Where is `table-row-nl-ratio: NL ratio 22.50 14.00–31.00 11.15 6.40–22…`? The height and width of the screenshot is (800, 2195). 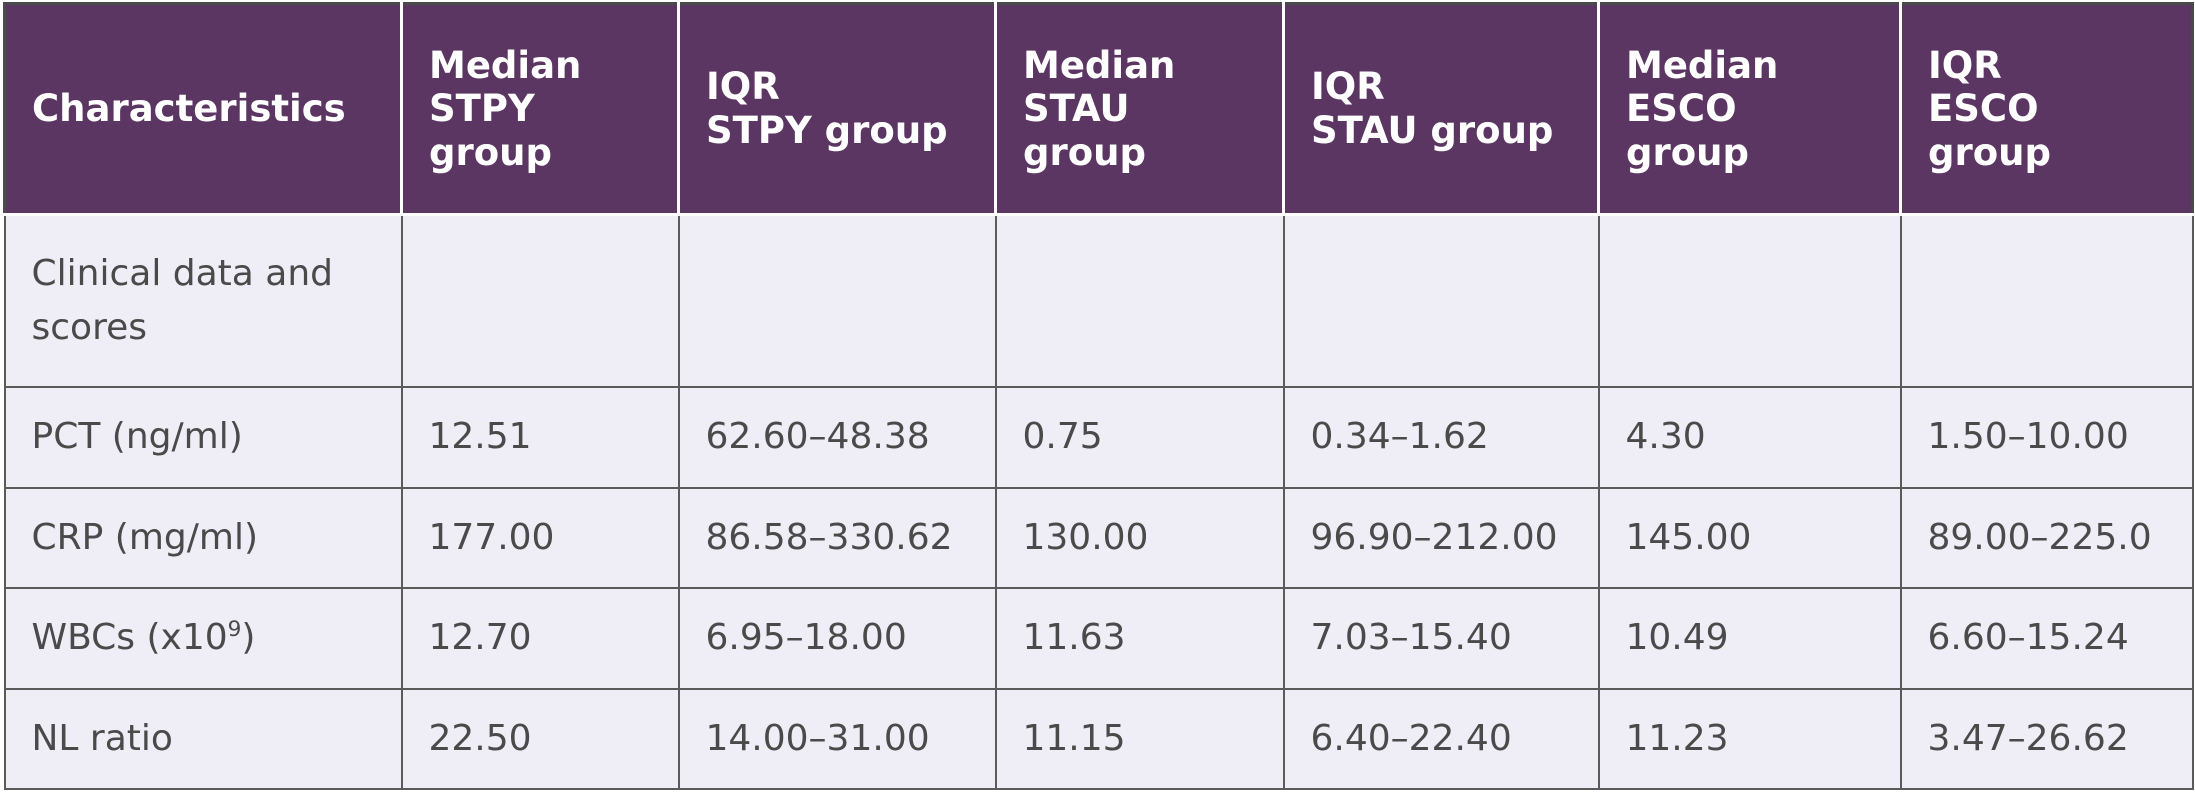
table-row-nl-ratio: NL ratio 22.50 14.00–31.00 11.15 6.40–22… is located at coordinates (1098, 739).